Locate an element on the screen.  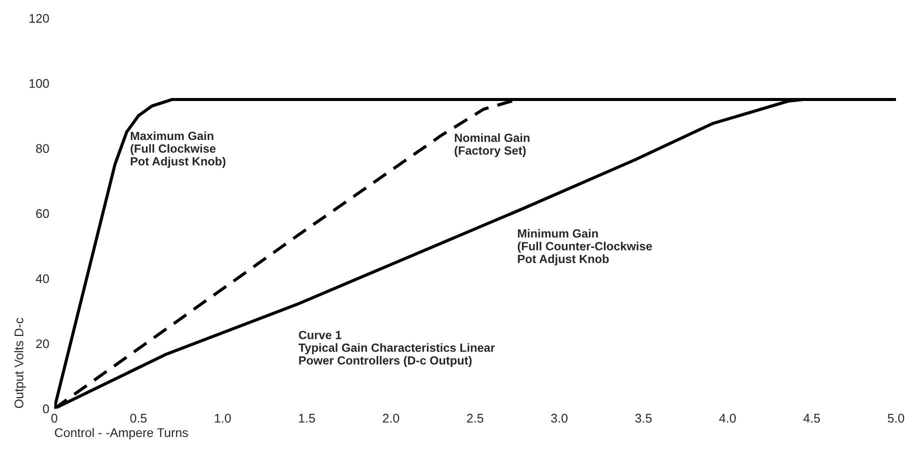
x-tick-label: 2.5 is located at coordinates (475, 418).